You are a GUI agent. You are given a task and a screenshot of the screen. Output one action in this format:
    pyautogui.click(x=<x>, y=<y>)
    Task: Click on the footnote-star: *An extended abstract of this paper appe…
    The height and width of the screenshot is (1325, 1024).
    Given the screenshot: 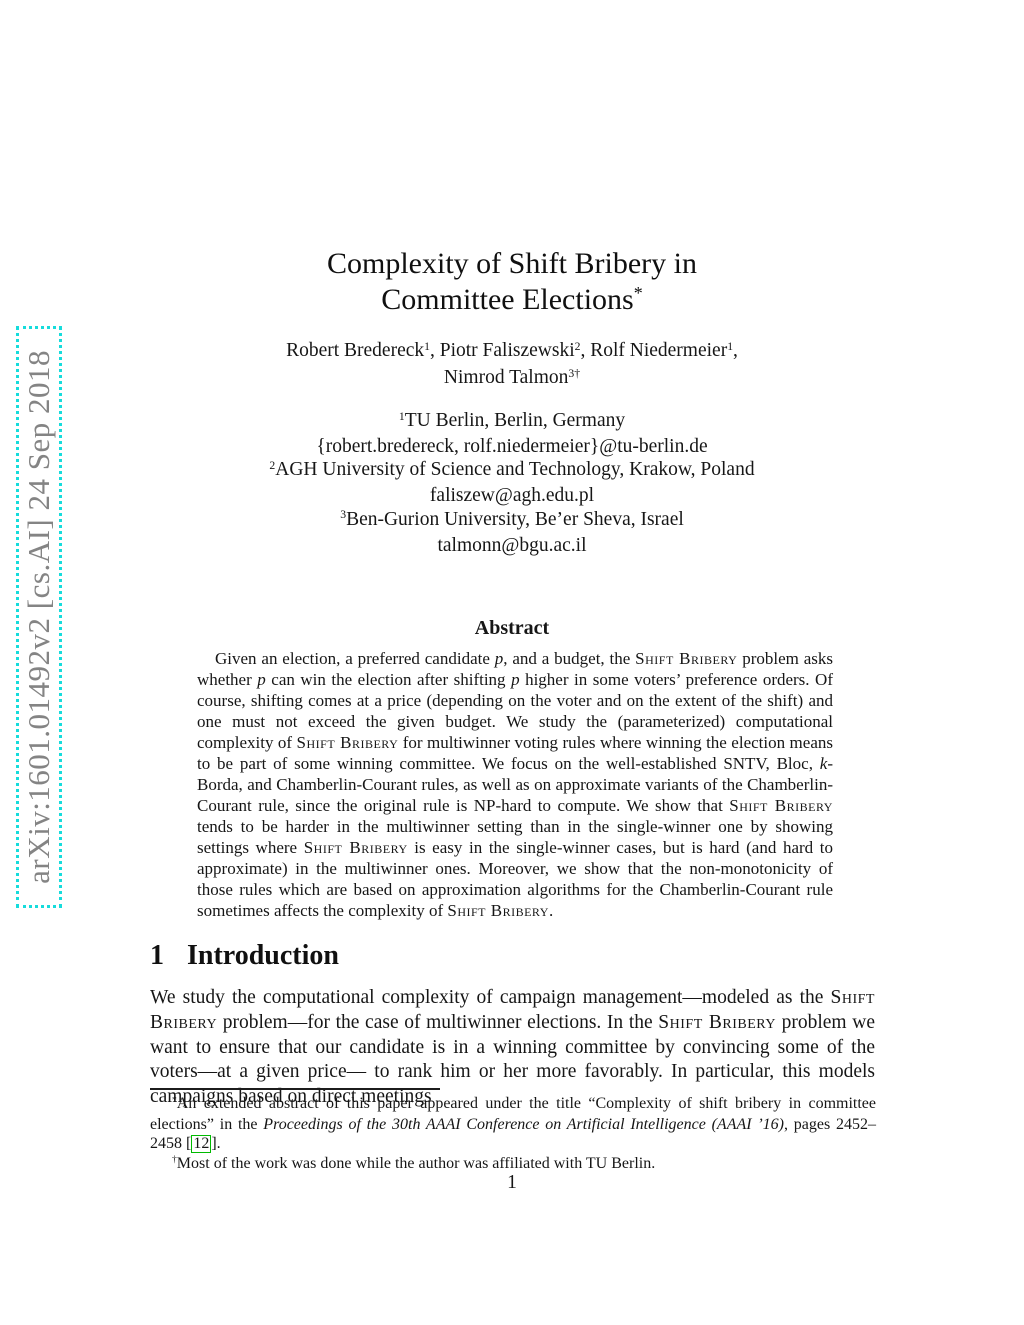 What is the action you would take?
    pyautogui.click(x=513, y=1124)
    